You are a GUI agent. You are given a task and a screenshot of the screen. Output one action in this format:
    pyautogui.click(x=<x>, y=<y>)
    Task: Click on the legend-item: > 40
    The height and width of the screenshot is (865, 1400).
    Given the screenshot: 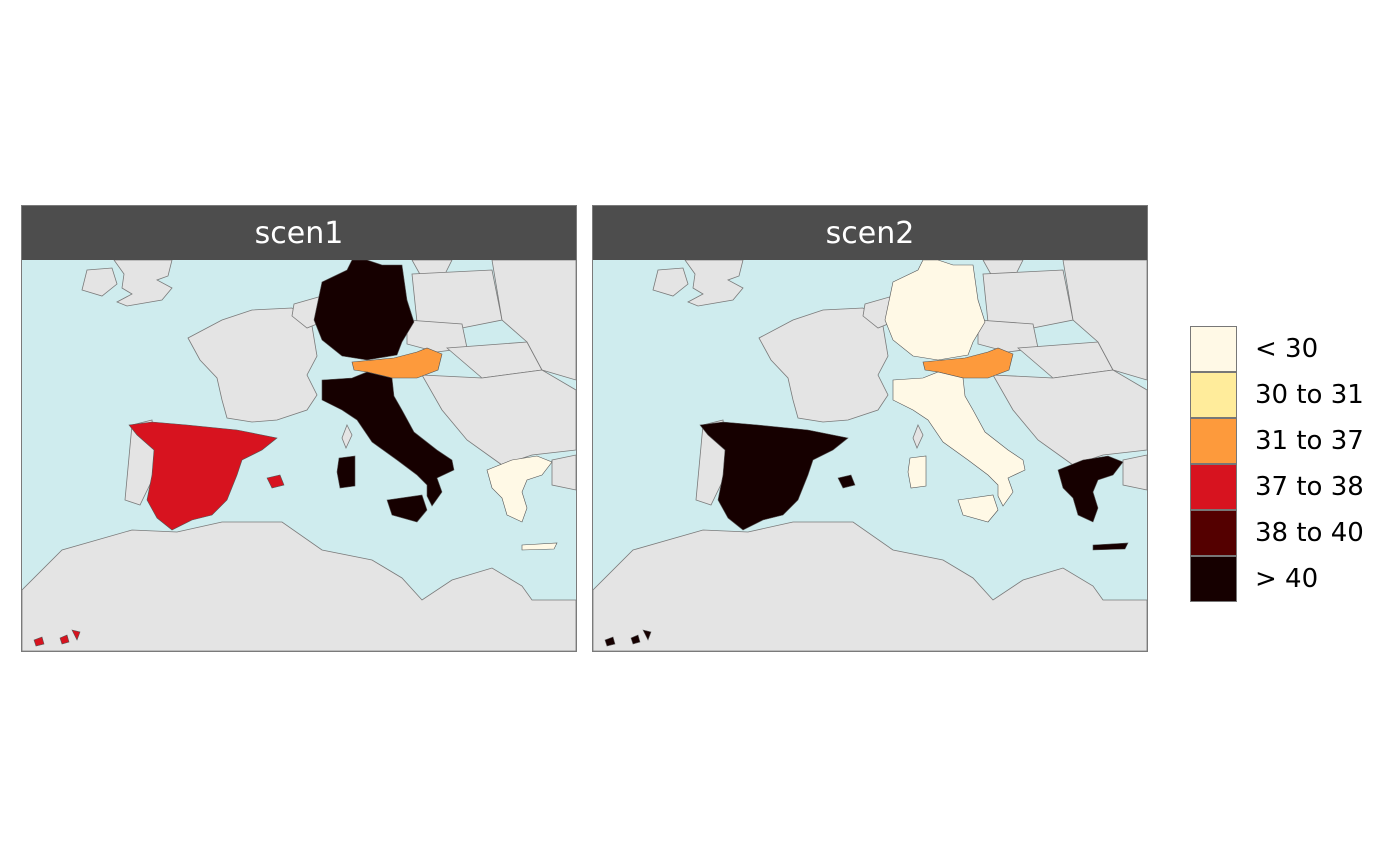 What is the action you would take?
    pyautogui.click(x=1277, y=579)
    